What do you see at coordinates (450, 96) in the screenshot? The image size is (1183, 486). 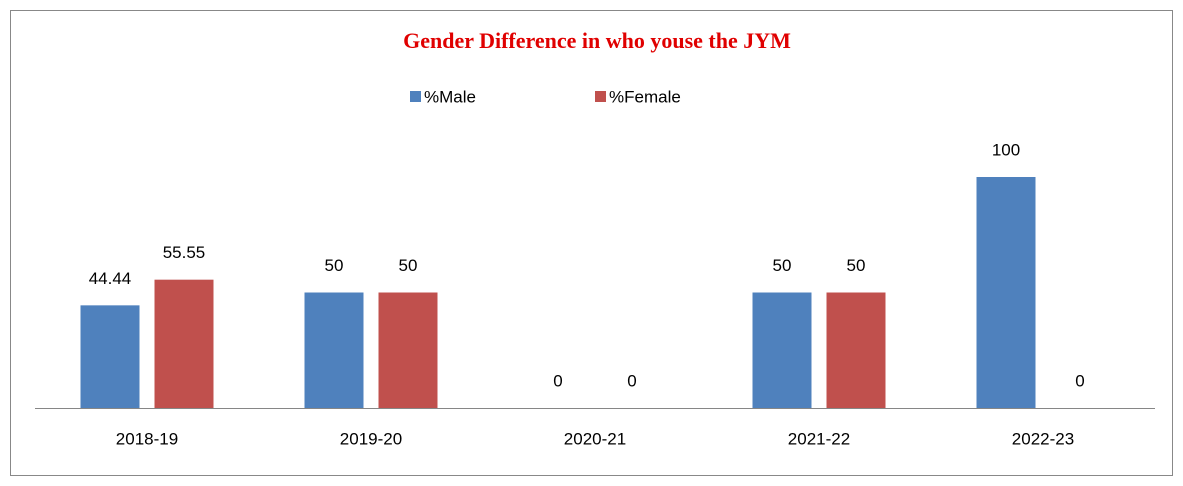 I see `legend-label: %Male` at bounding box center [450, 96].